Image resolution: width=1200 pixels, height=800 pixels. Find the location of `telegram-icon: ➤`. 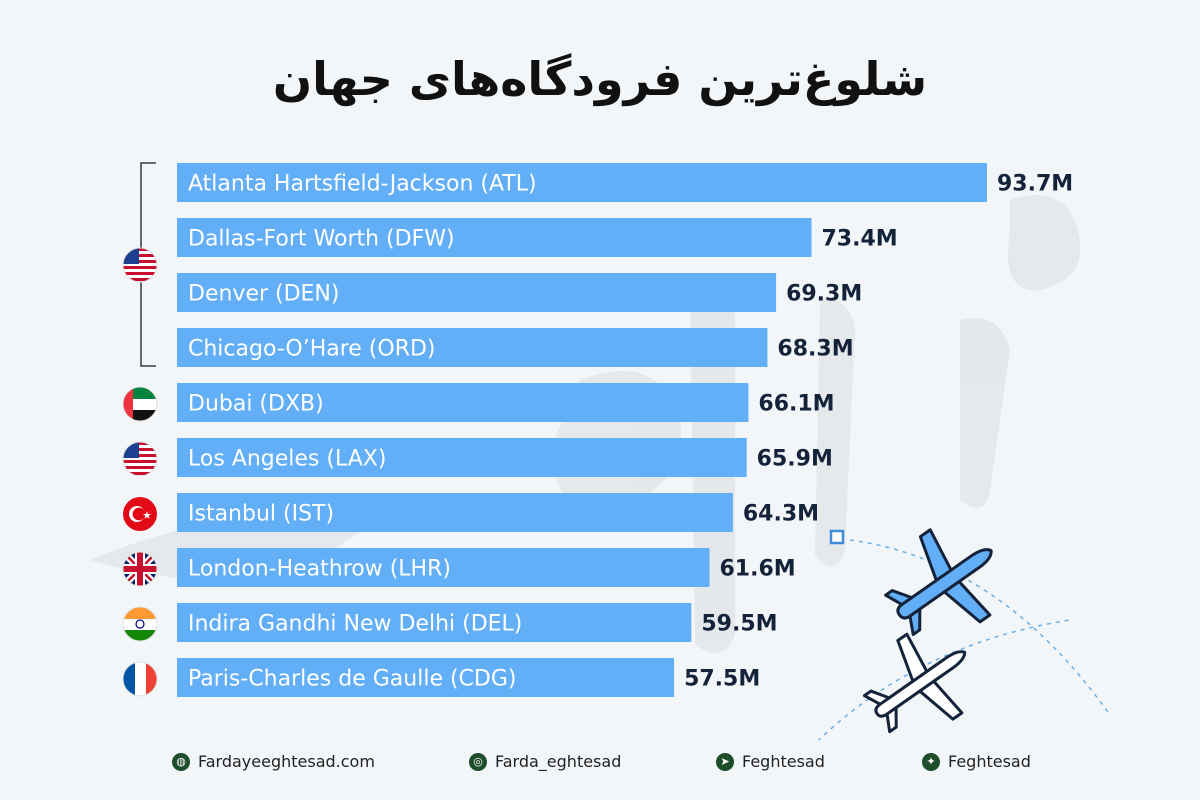

telegram-icon: ➤ is located at coordinates (725, 761).